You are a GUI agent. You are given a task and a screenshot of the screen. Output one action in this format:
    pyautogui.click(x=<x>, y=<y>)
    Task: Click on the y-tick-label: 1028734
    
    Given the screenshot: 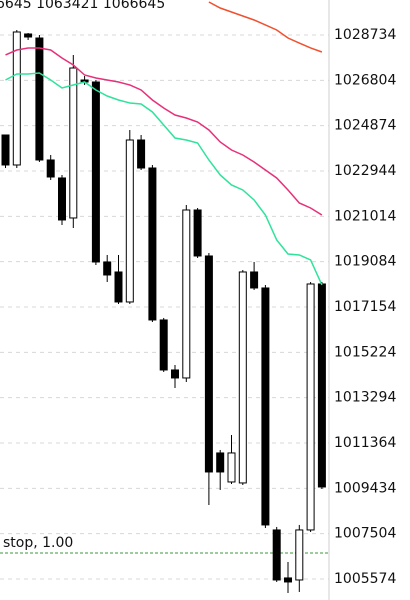 What is the action you would take?
    pyautogui.click(x=365, y=35)
    